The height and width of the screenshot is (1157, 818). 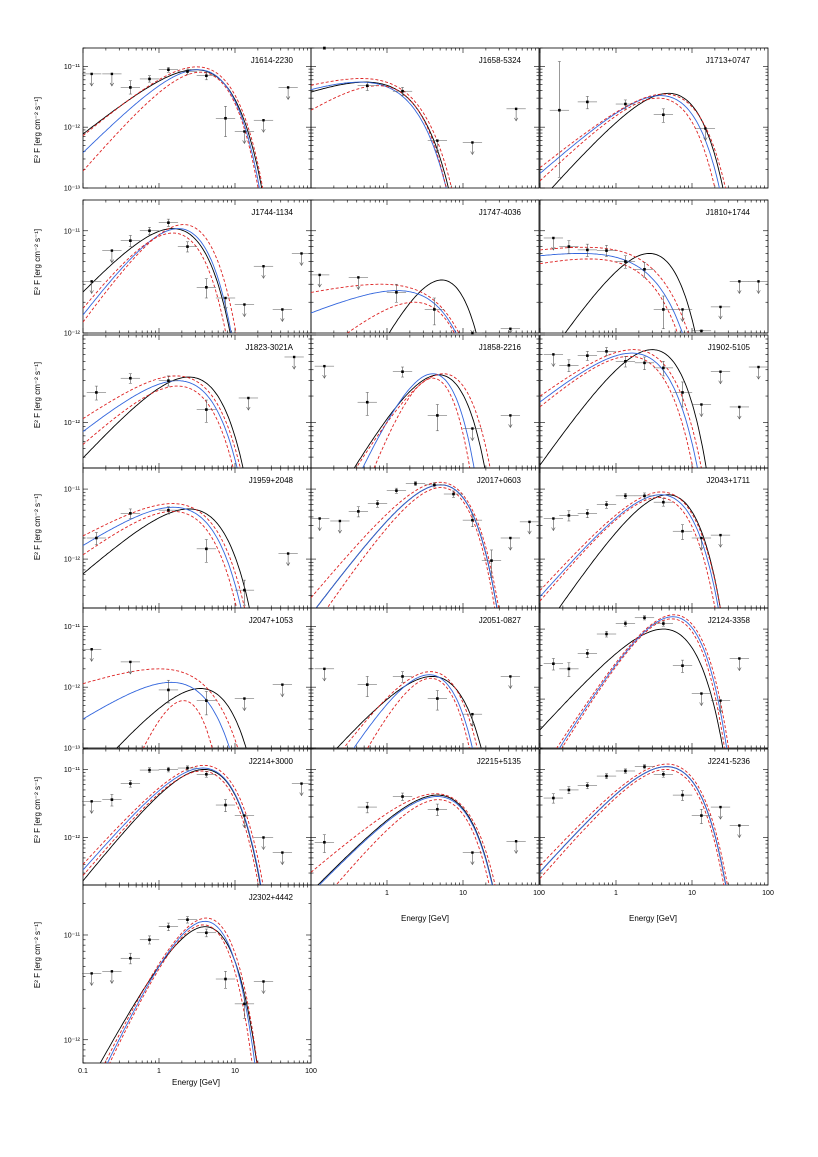 I want to click on x-axis-title-left: Energy [GeV], so click(x=196, y=1082).